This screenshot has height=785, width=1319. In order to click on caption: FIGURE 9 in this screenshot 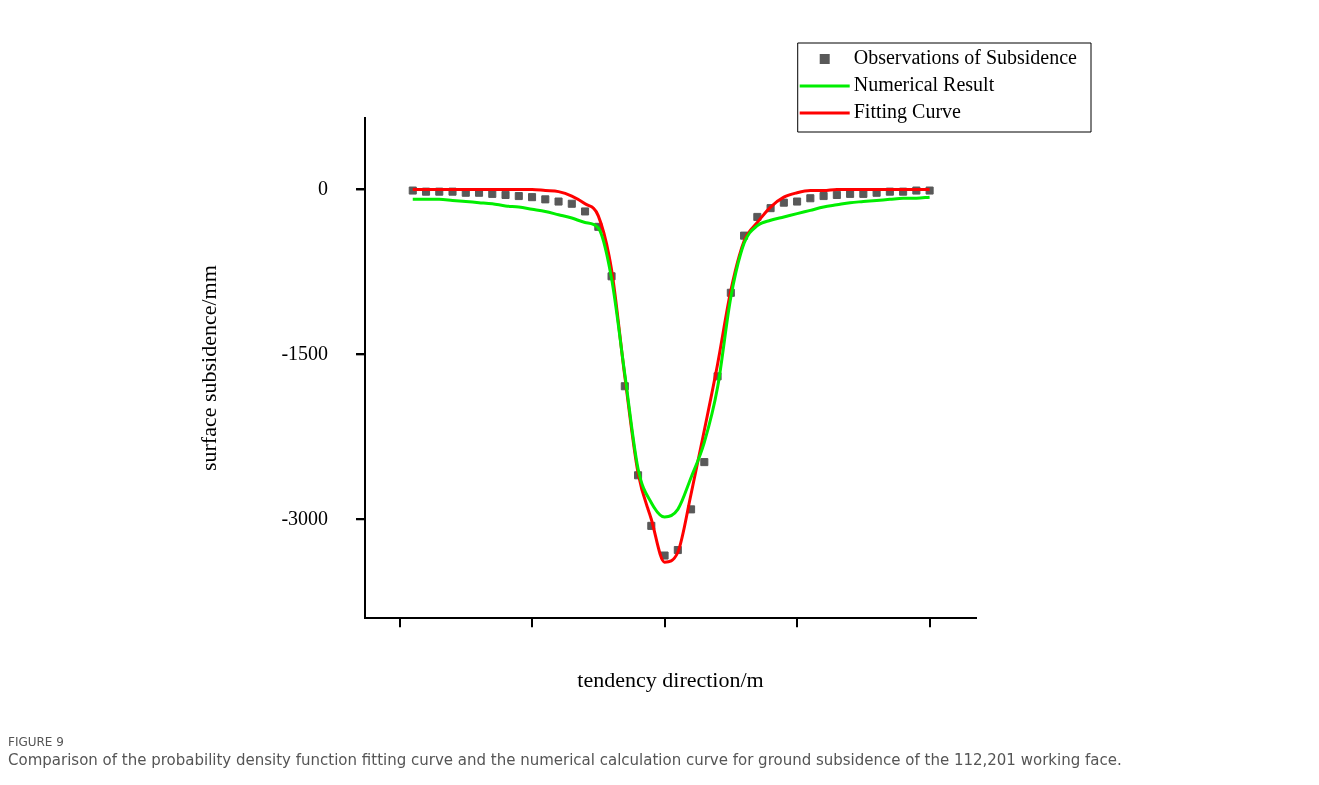, I will do `click(36, 742)`.